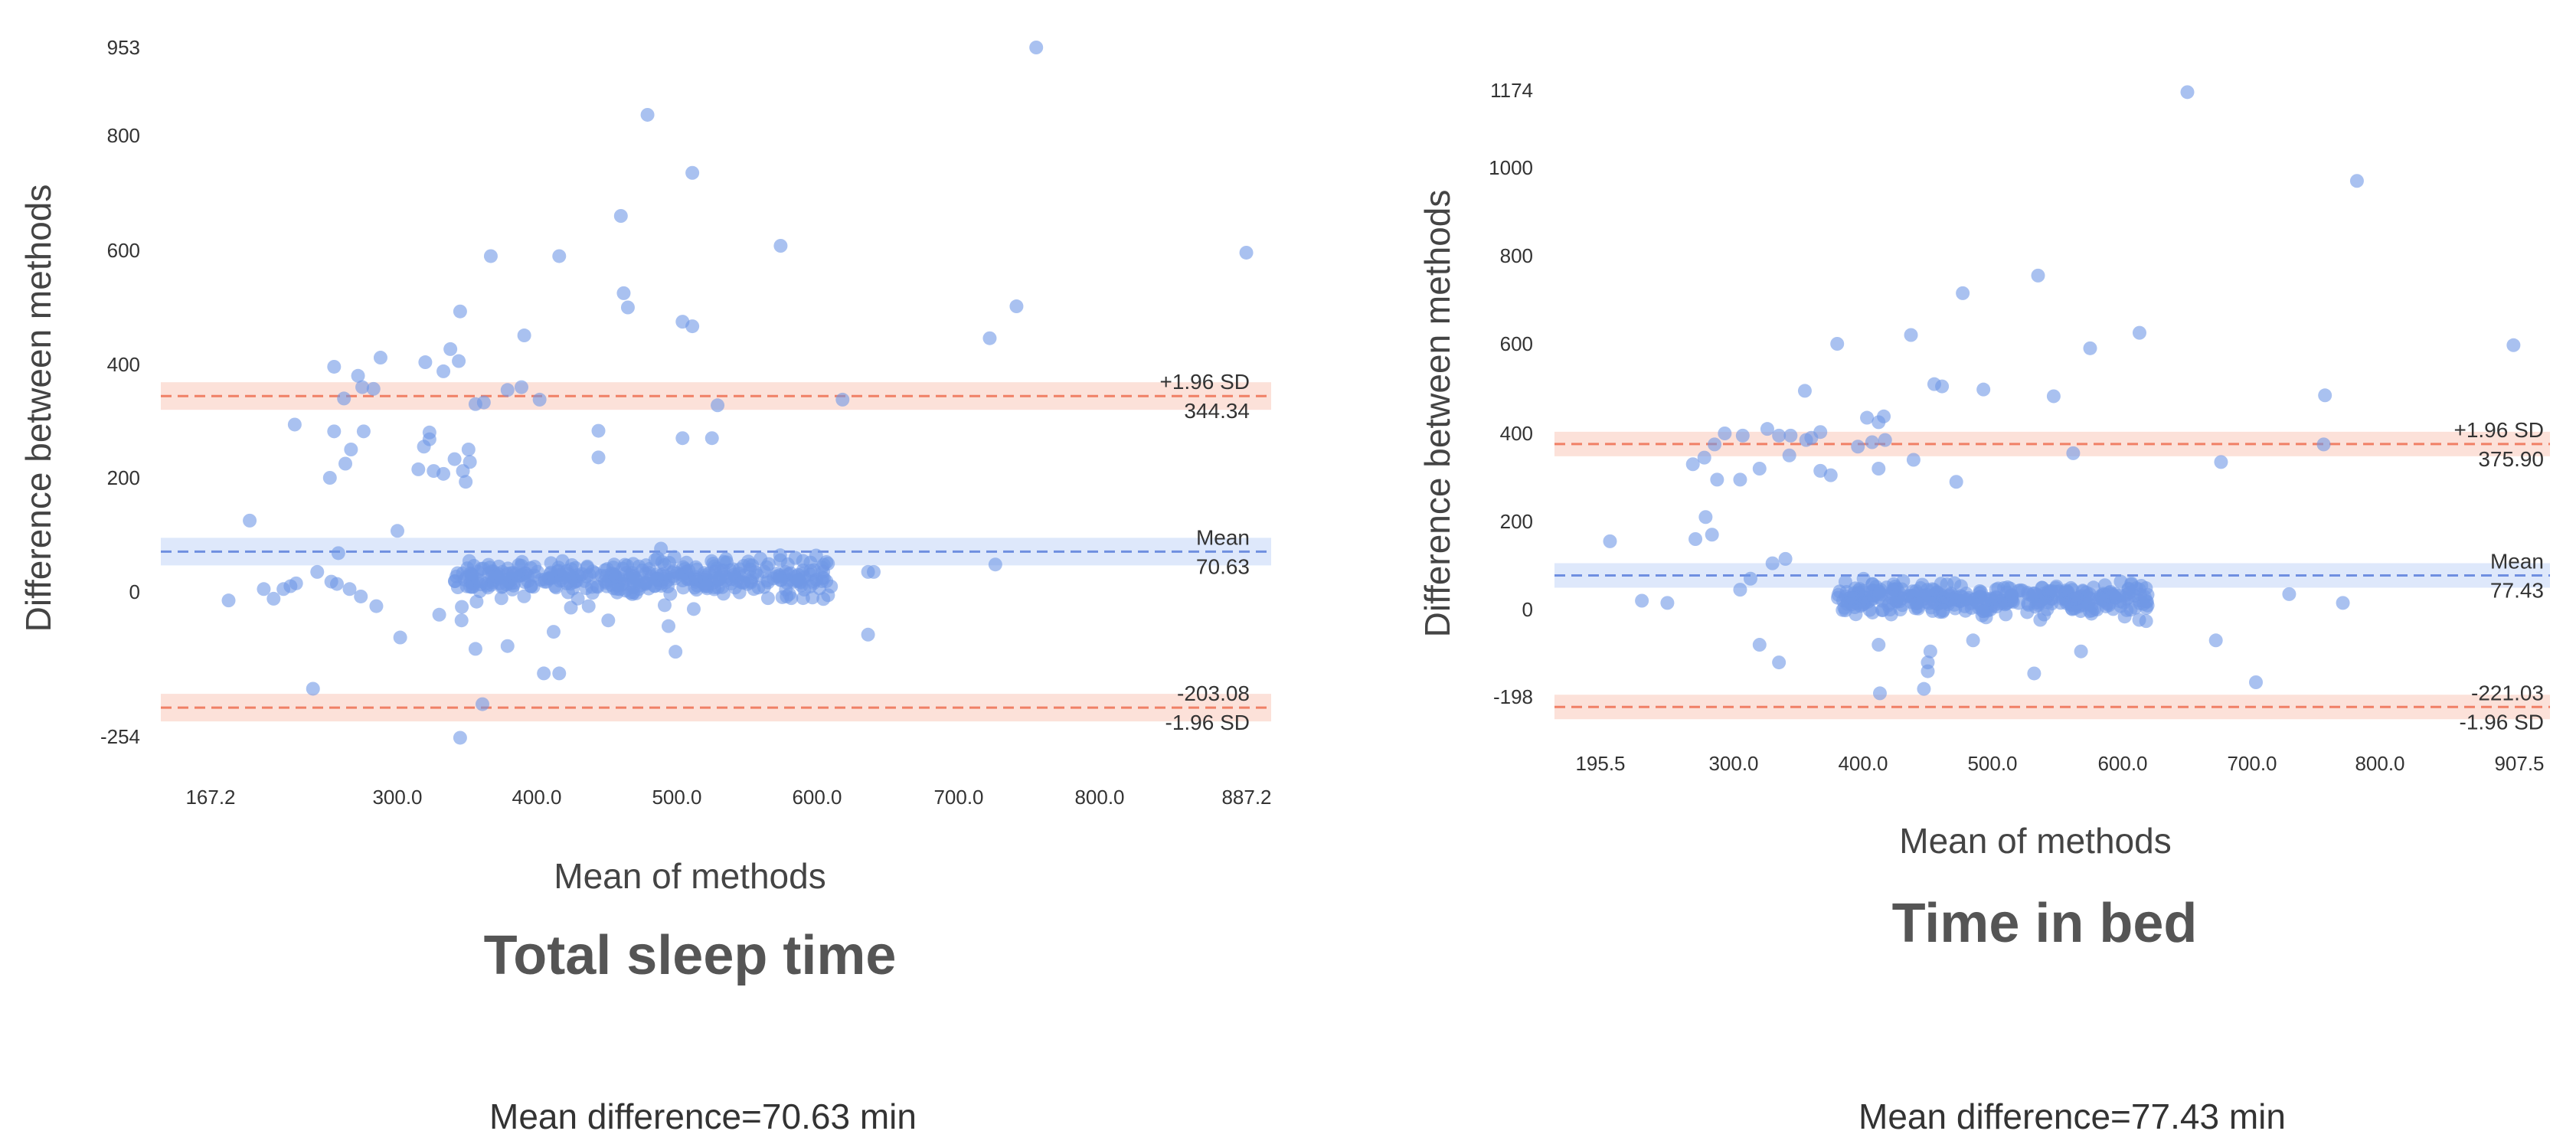  Describe the element at coordinates (1207, 722) in the screenshot. I see `lower-loa-label: -1.96 SD` at that location.